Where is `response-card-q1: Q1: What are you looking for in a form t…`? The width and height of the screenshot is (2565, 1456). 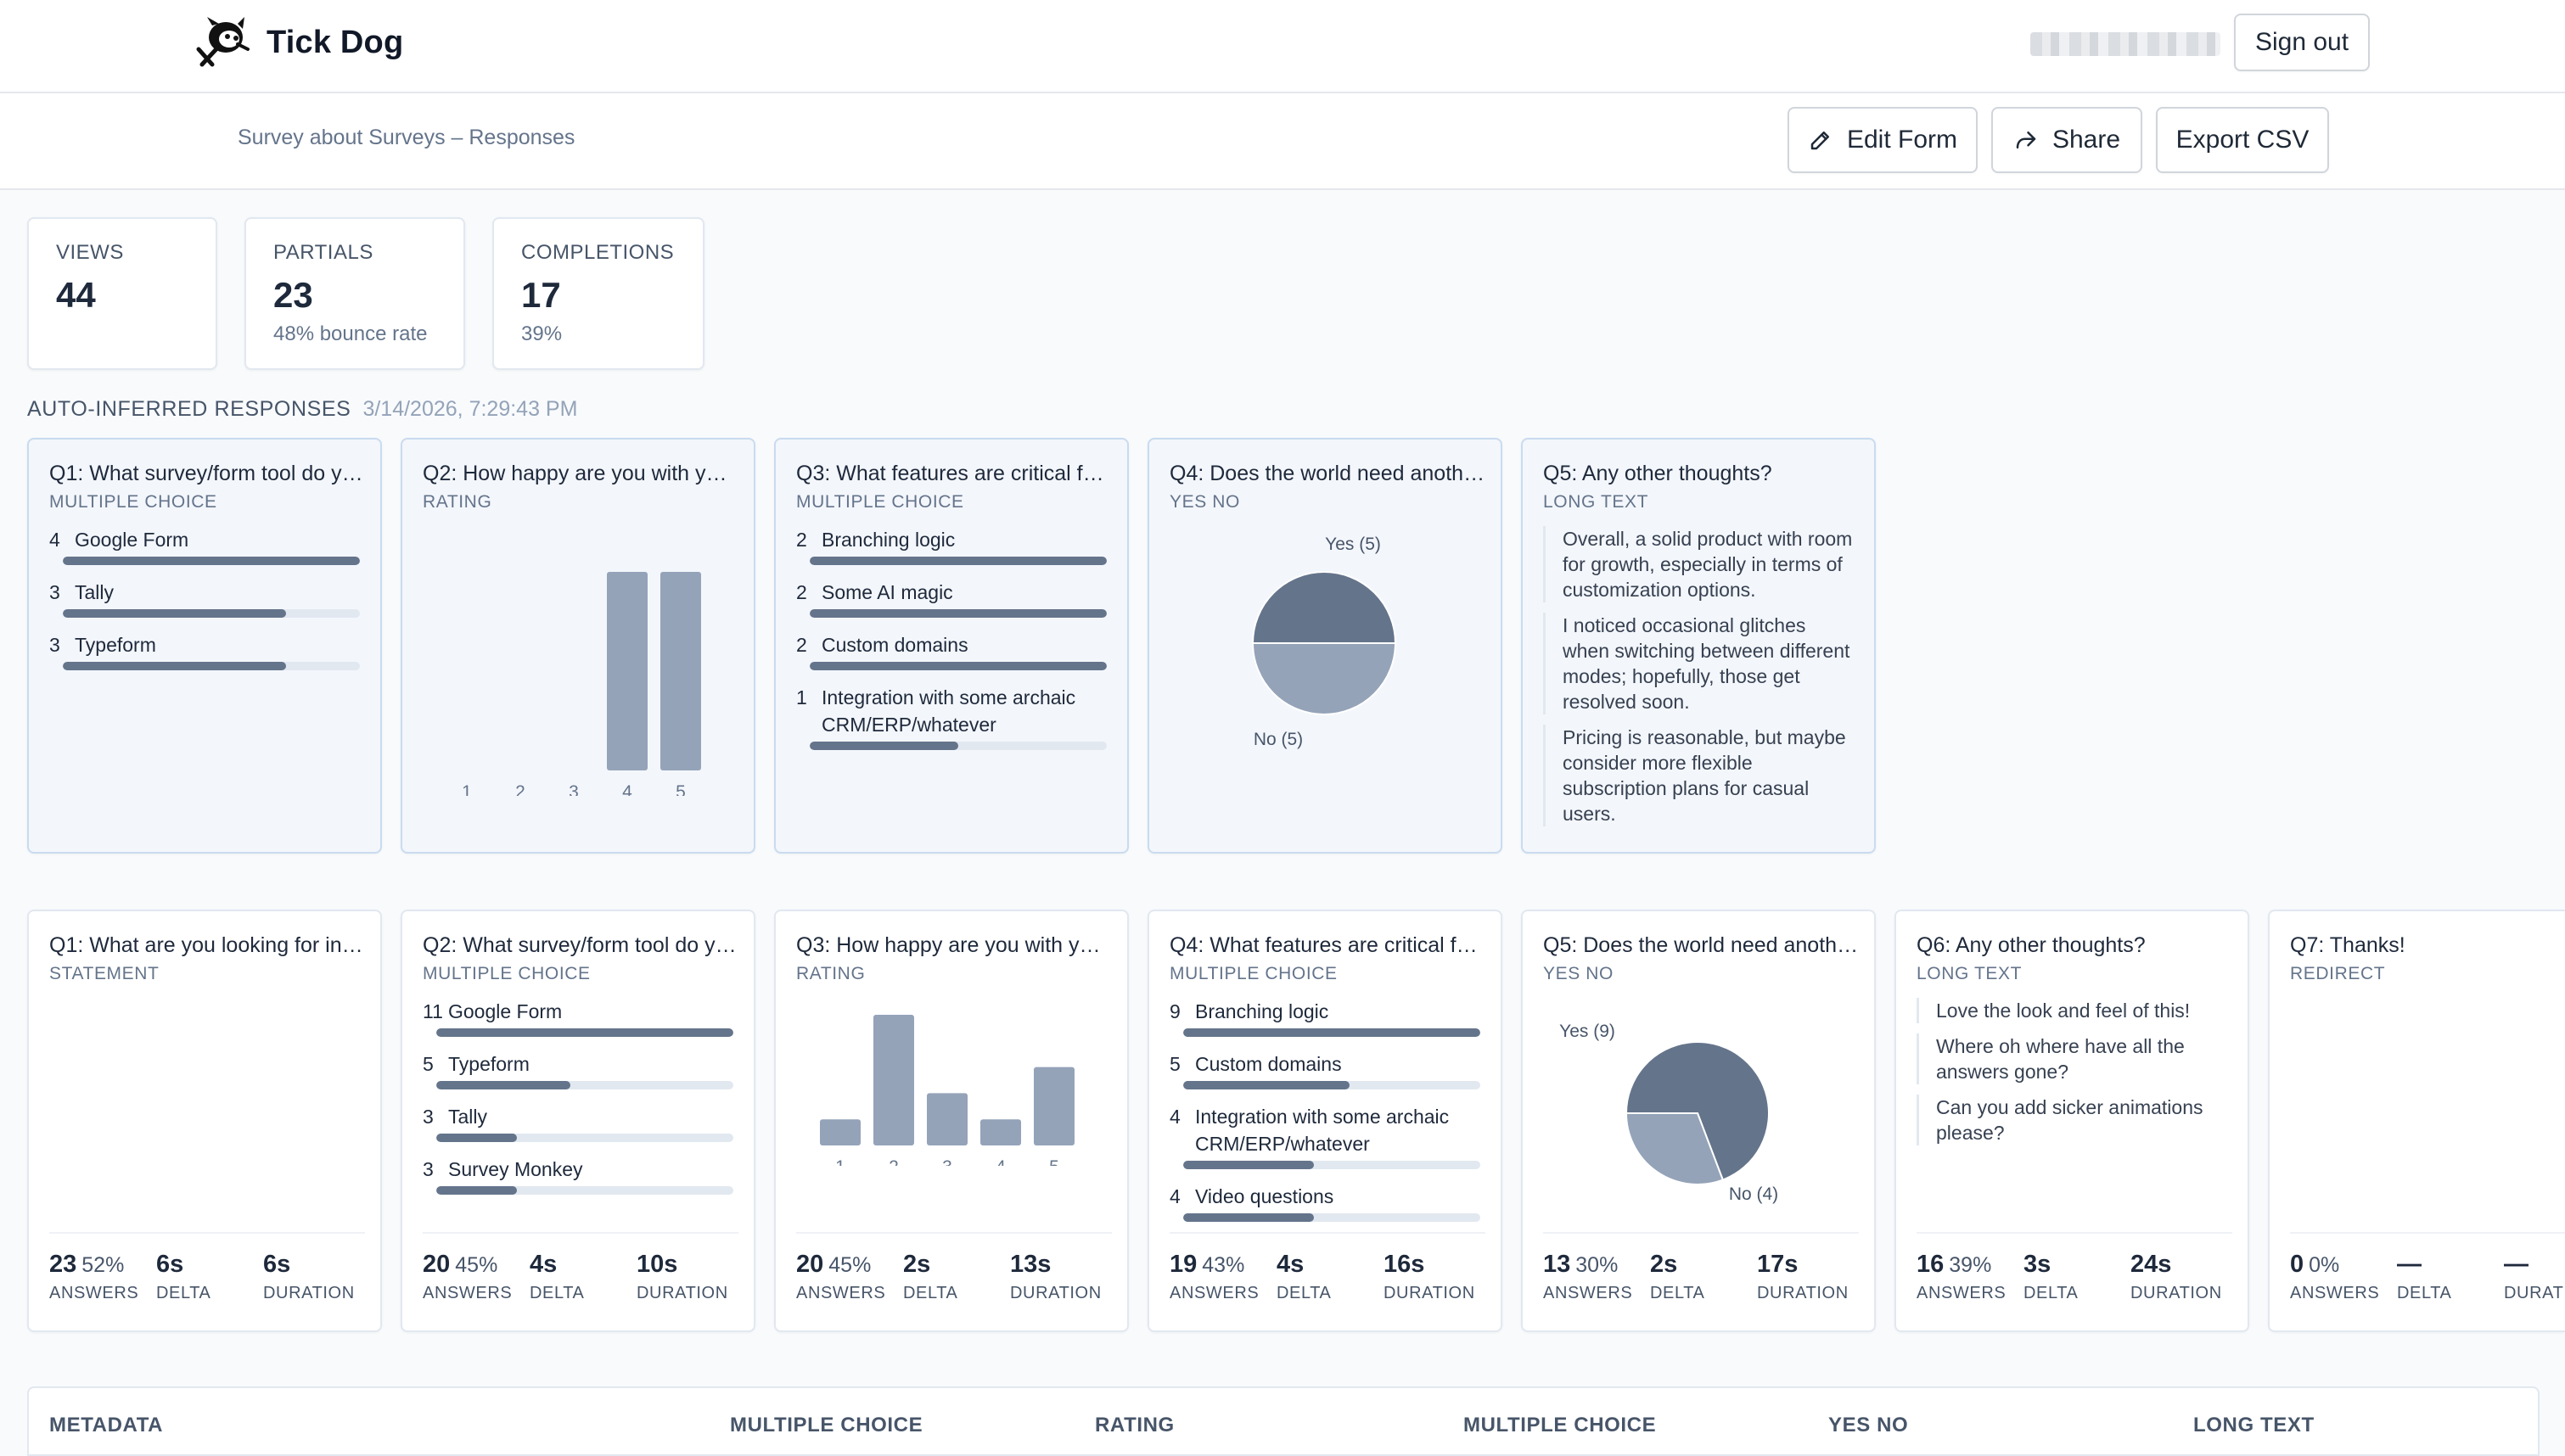
response-card-q1: Q1: What are you looking for in a form t… is located at coordinates (204, 1121).